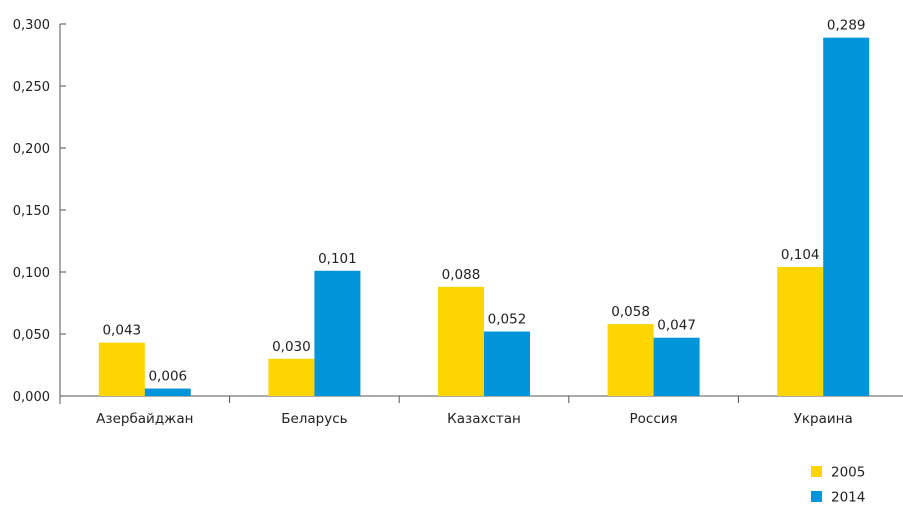  I want to click on category-label: Беларусь, so click(314, 419).